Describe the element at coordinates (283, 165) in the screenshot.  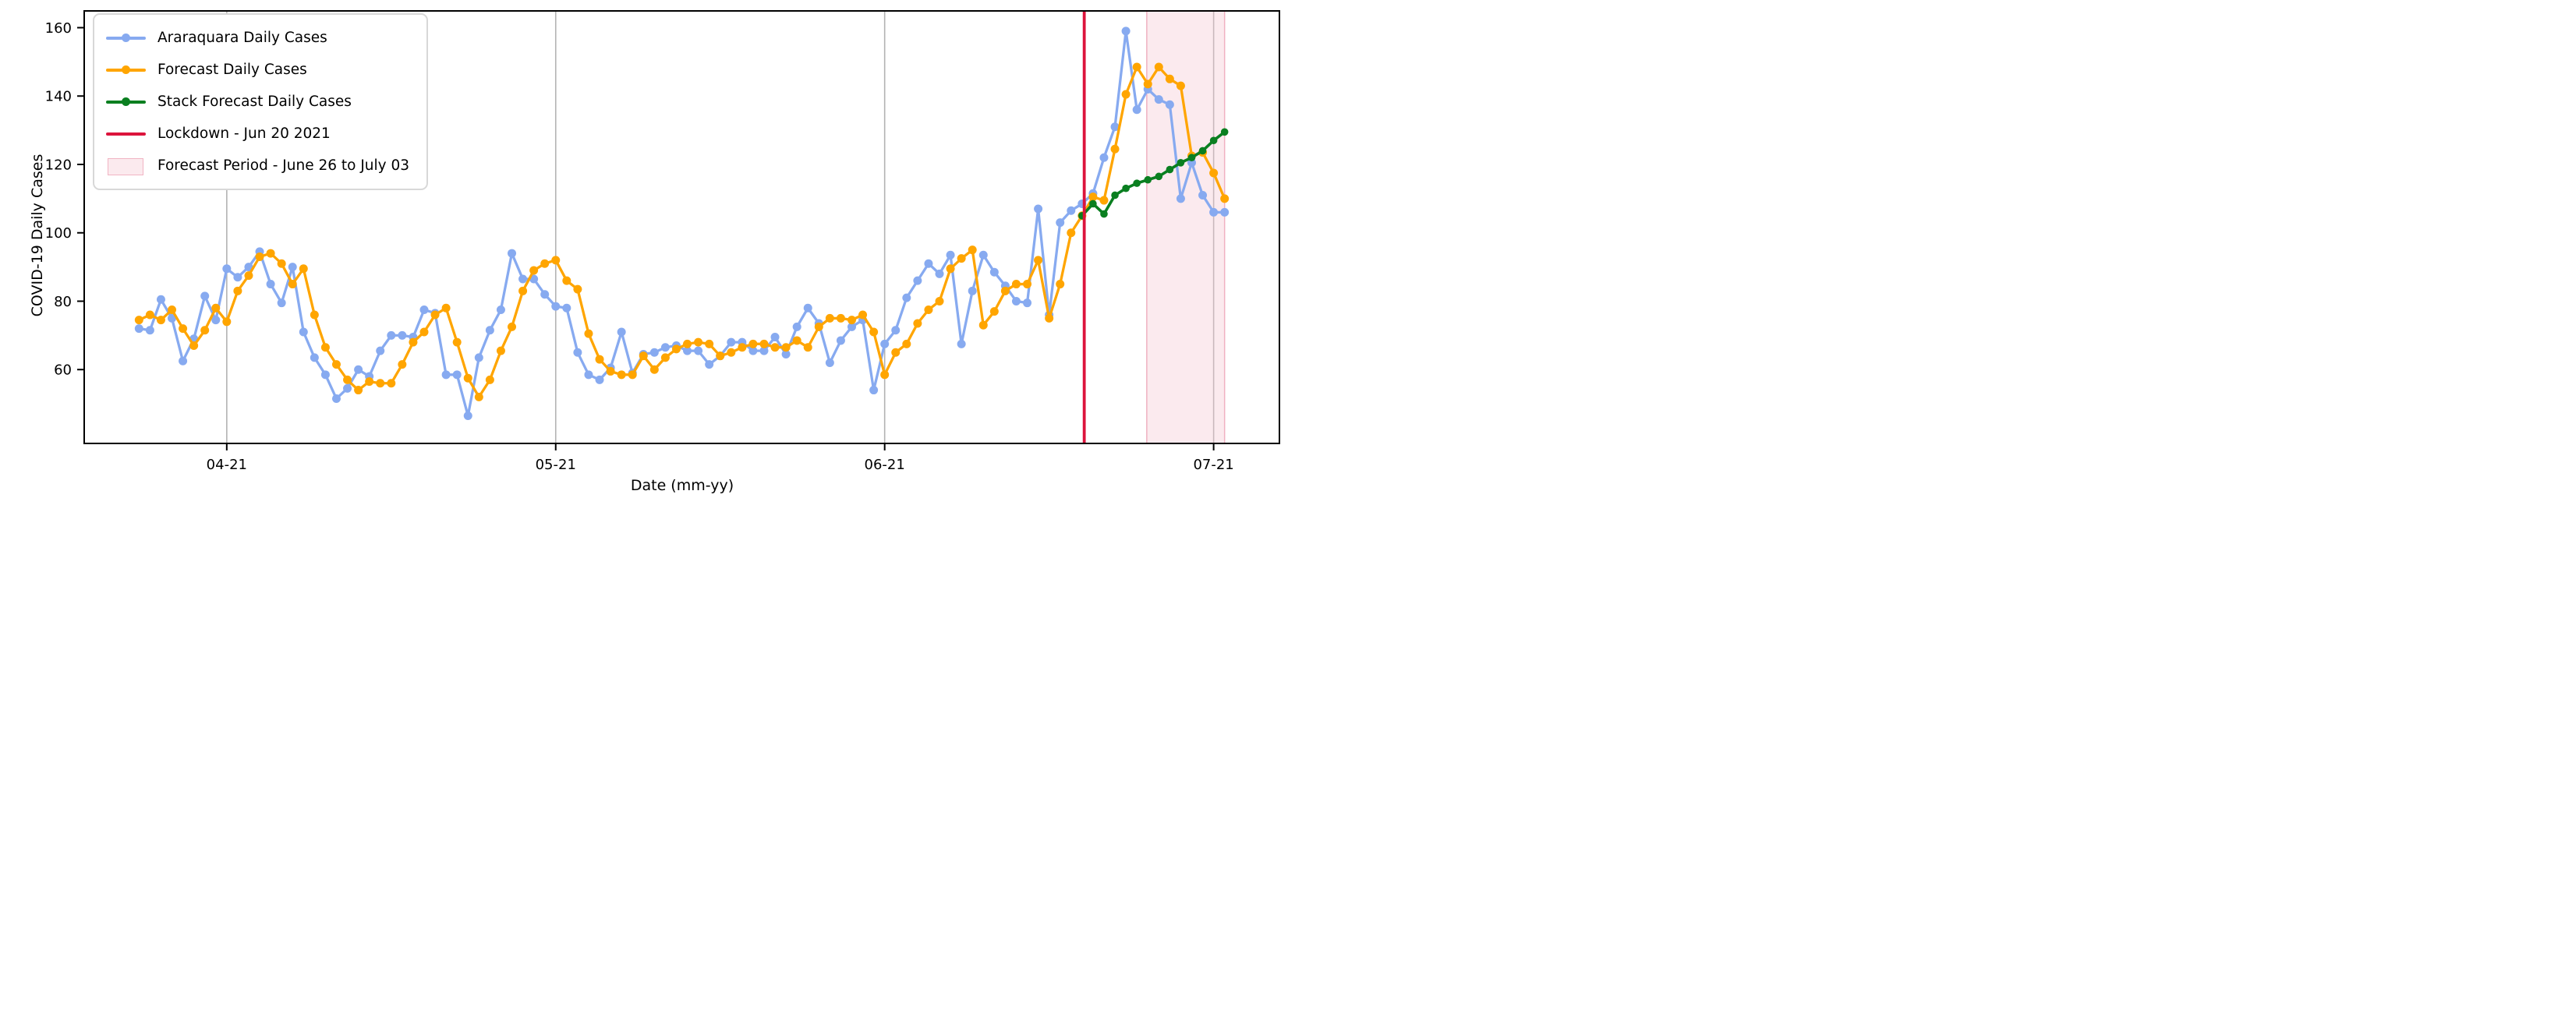
I see `legend-label: Forecast Period - June 26 to July 03` at that location.